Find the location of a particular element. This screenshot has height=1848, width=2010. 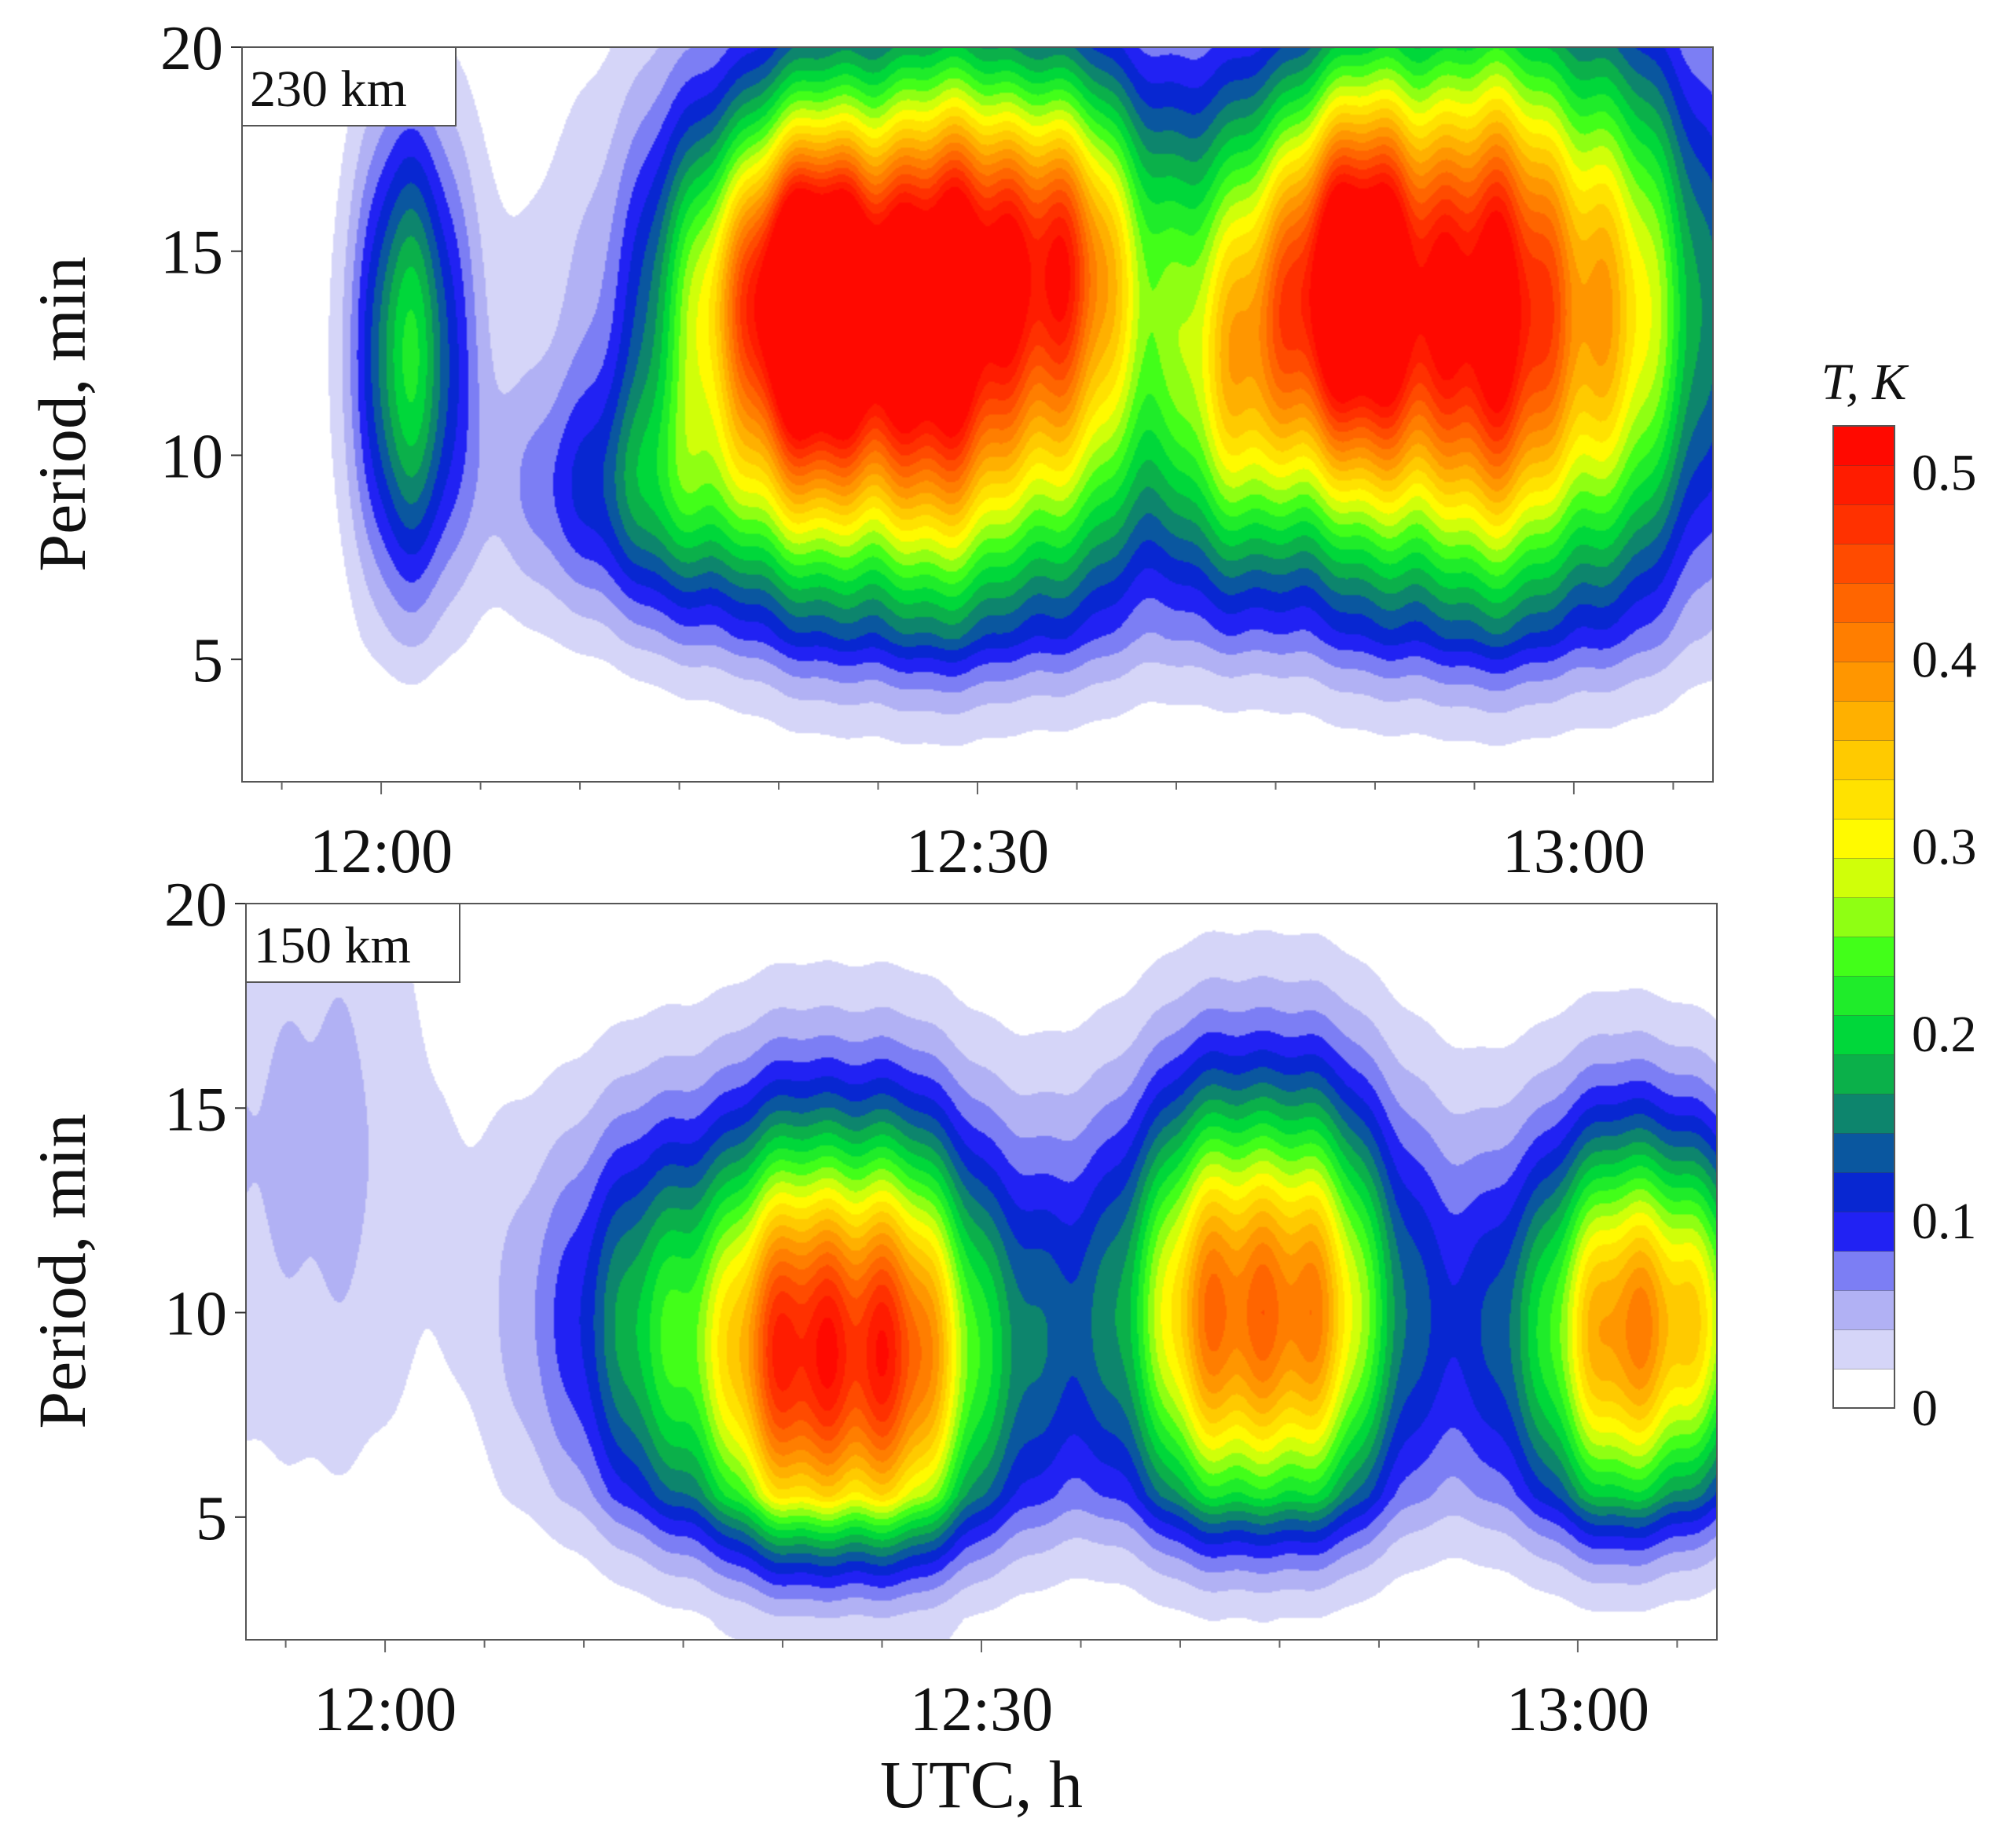

x-tick-label-top: 12:00 is located at coordinates (381, 851).